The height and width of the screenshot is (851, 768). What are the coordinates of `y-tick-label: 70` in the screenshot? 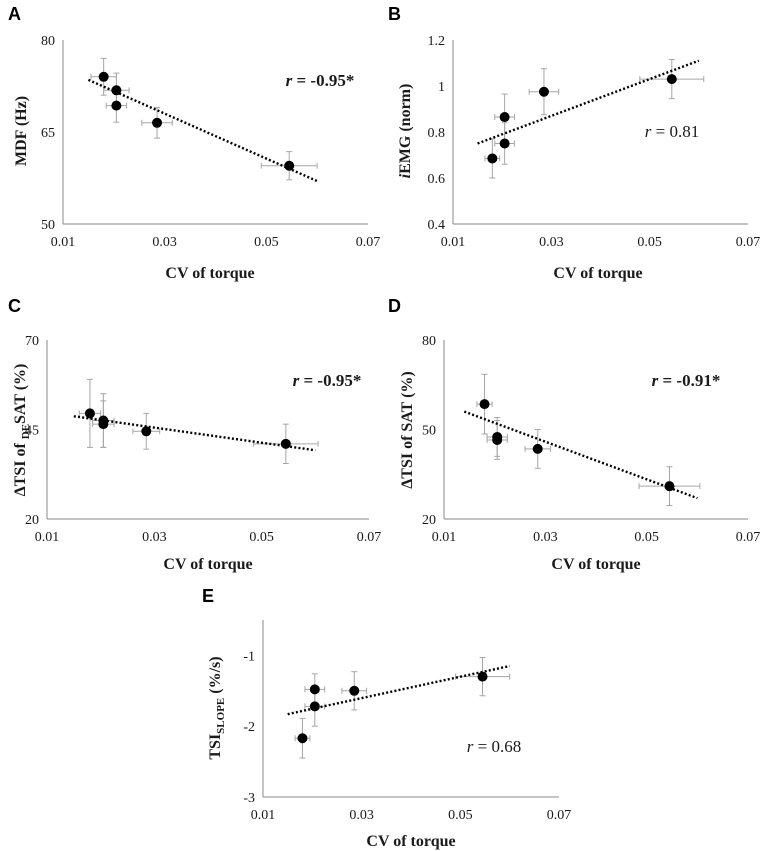 It's located at (32, 341).